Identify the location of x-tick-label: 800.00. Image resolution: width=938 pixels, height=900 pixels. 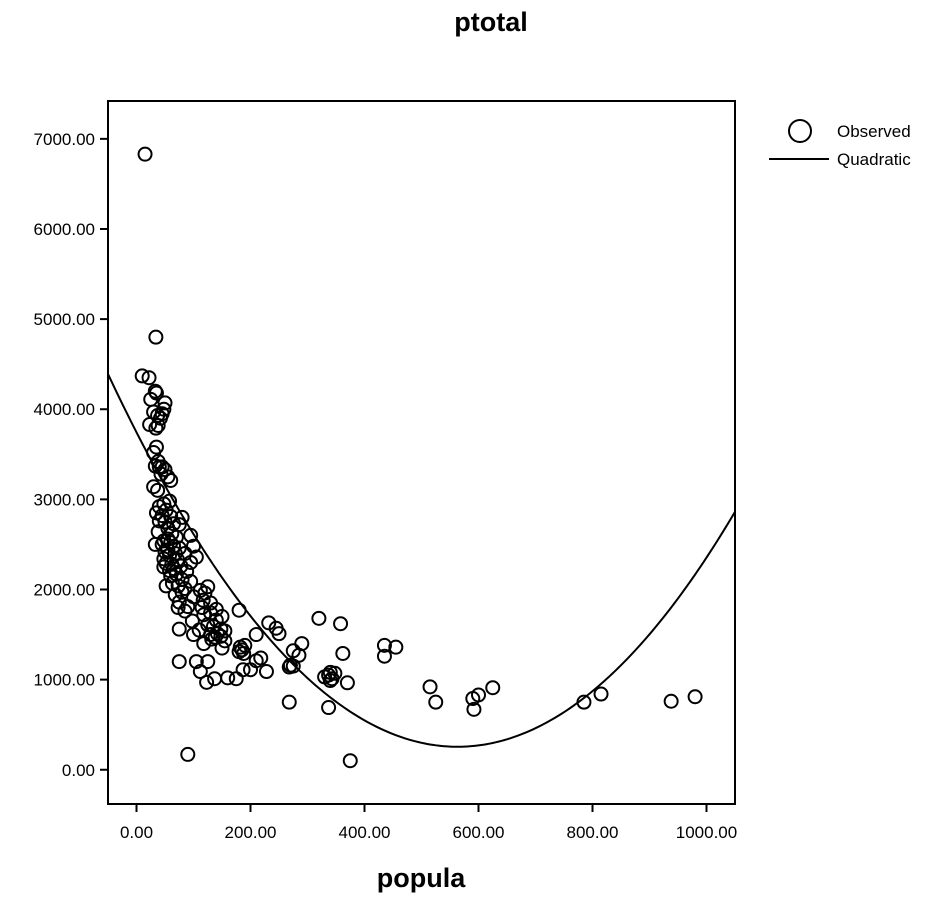
(593, 832).